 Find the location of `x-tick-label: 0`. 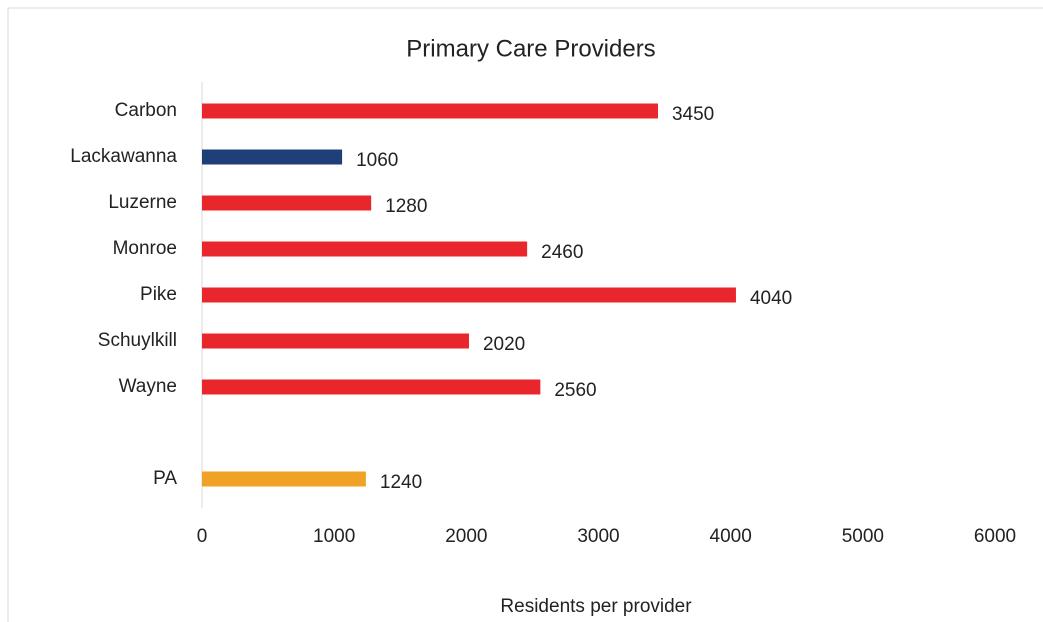

x-tick-label: 0 is located at coordinates (202, 536).